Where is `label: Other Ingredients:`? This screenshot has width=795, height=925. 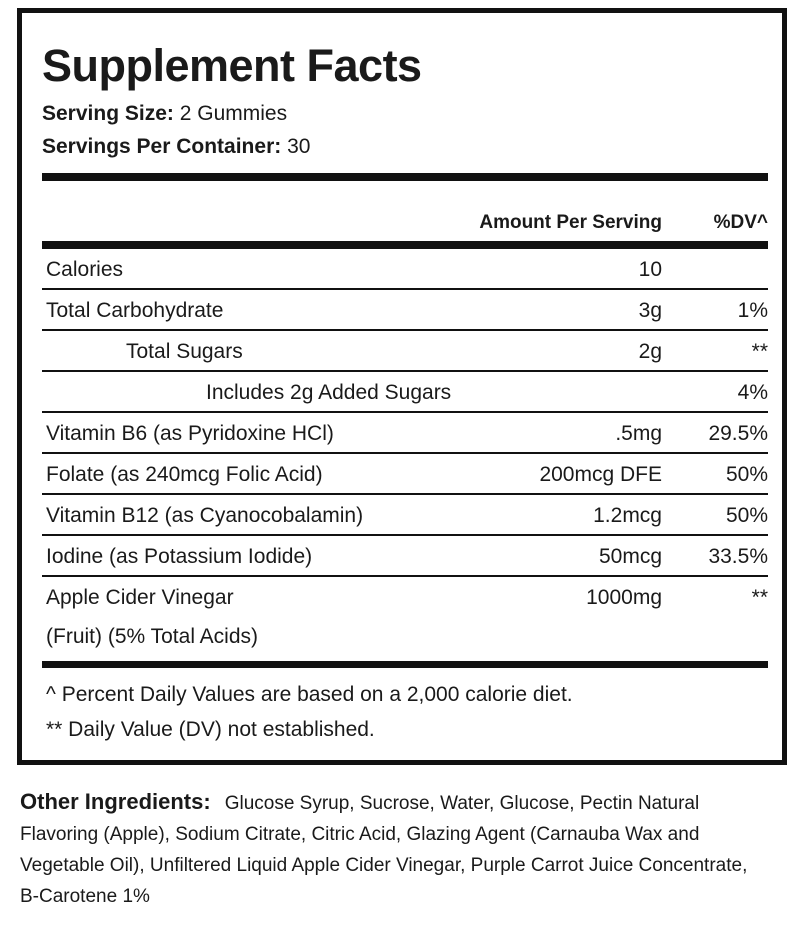 label: Other Ingredients: is located at coordinates (115, 801).